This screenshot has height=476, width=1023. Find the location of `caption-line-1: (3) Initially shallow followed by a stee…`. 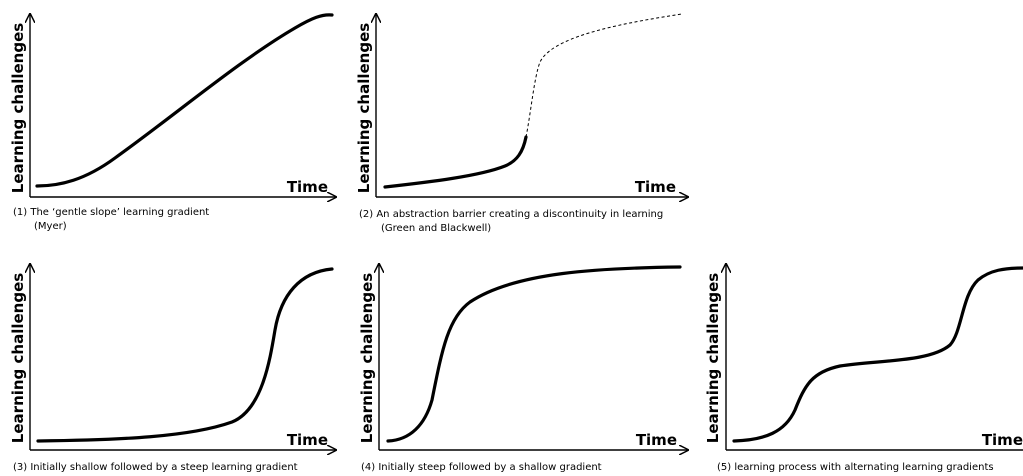

caption-line-1: (3) Initially shallow followed by a stee… is located at coordinates (155, 467).